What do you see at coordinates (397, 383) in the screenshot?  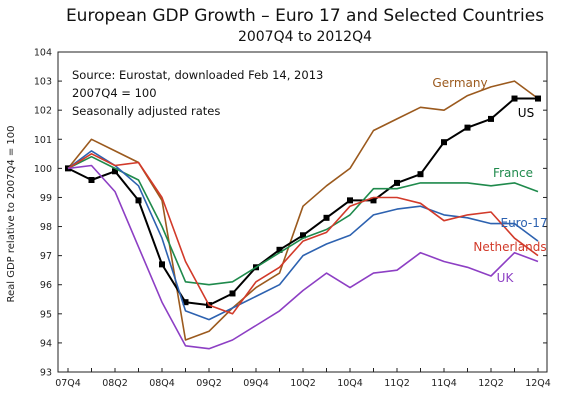 I see `x-tick-label: 11Q2` at bounding box center [397, 383].